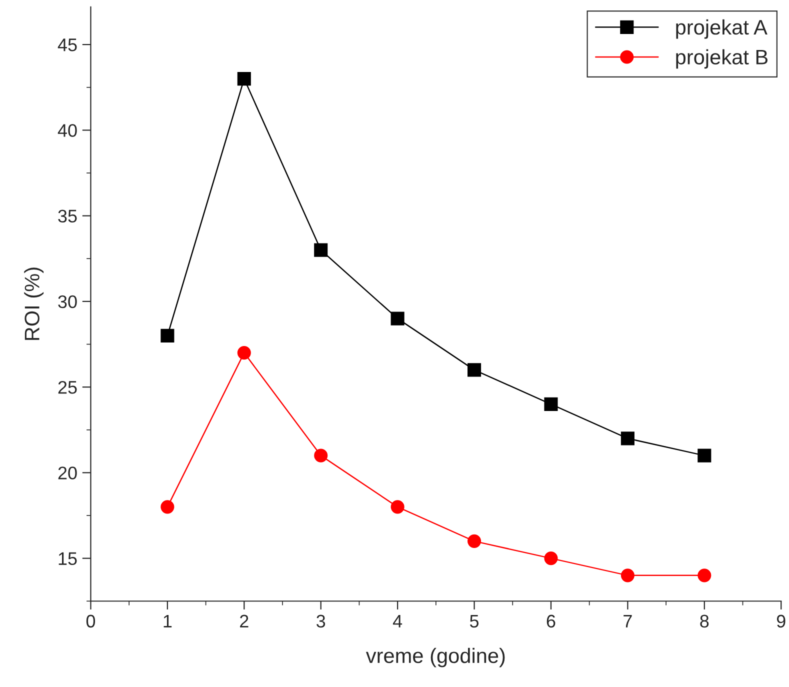 Image resolution: width=789 pixels, height=687 pixels. I want to click on y-tick-label: 15, so click(67, 559).